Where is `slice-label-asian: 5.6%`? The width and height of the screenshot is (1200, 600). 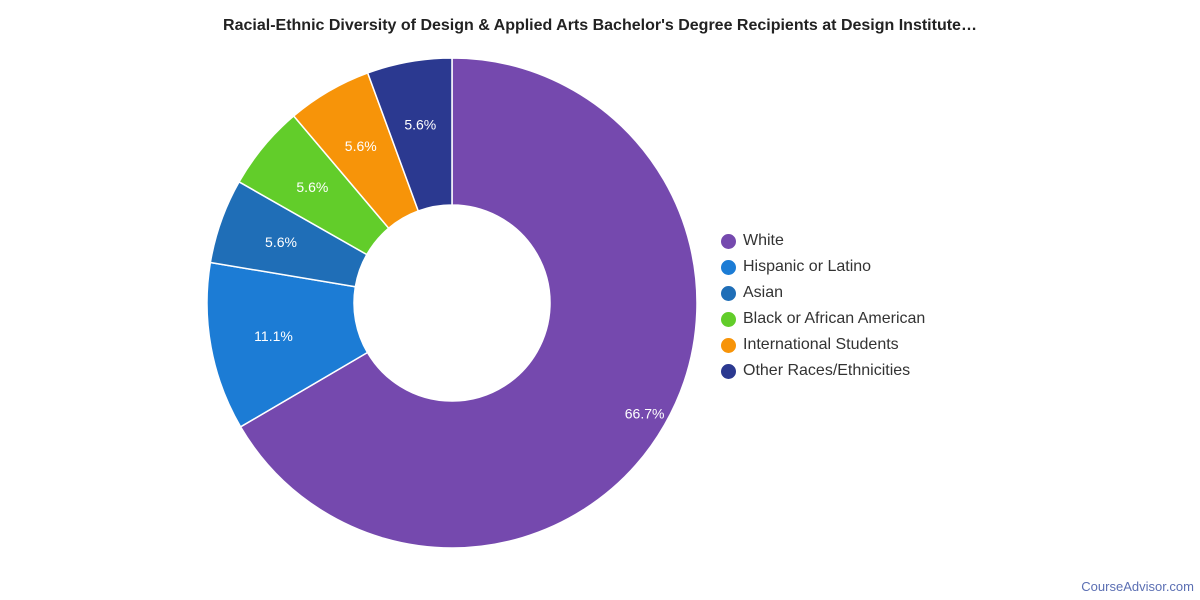
slice-label-asian: 5.6% is located at coordinates (281, 242).